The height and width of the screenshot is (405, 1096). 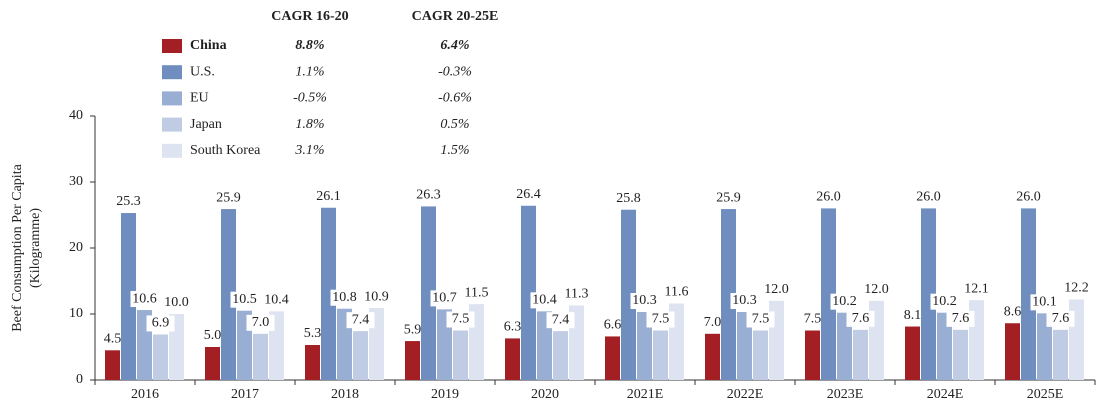 I want to click on legend-column-header: CAGR 16-20, so click(x=309, y=16).